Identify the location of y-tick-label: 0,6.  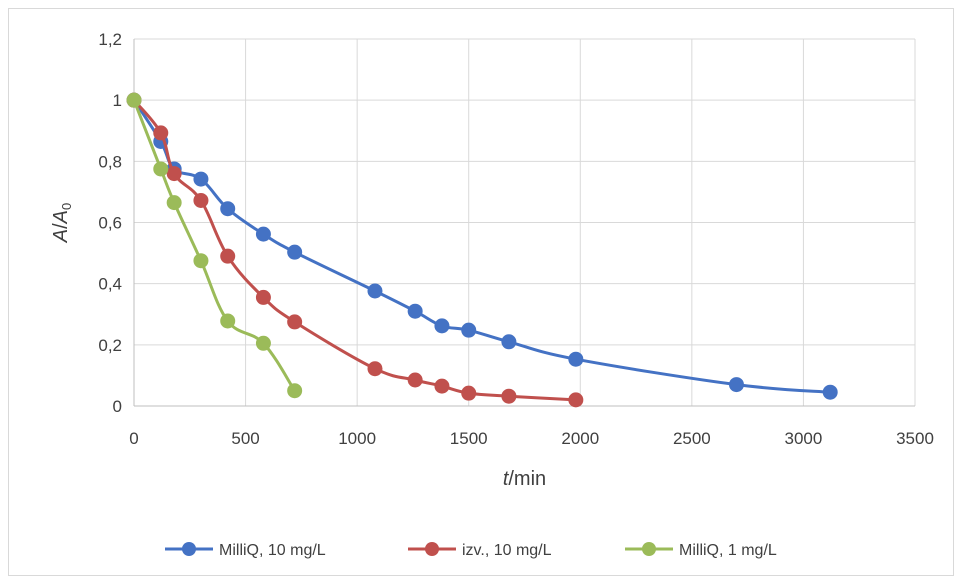
(110, 223).